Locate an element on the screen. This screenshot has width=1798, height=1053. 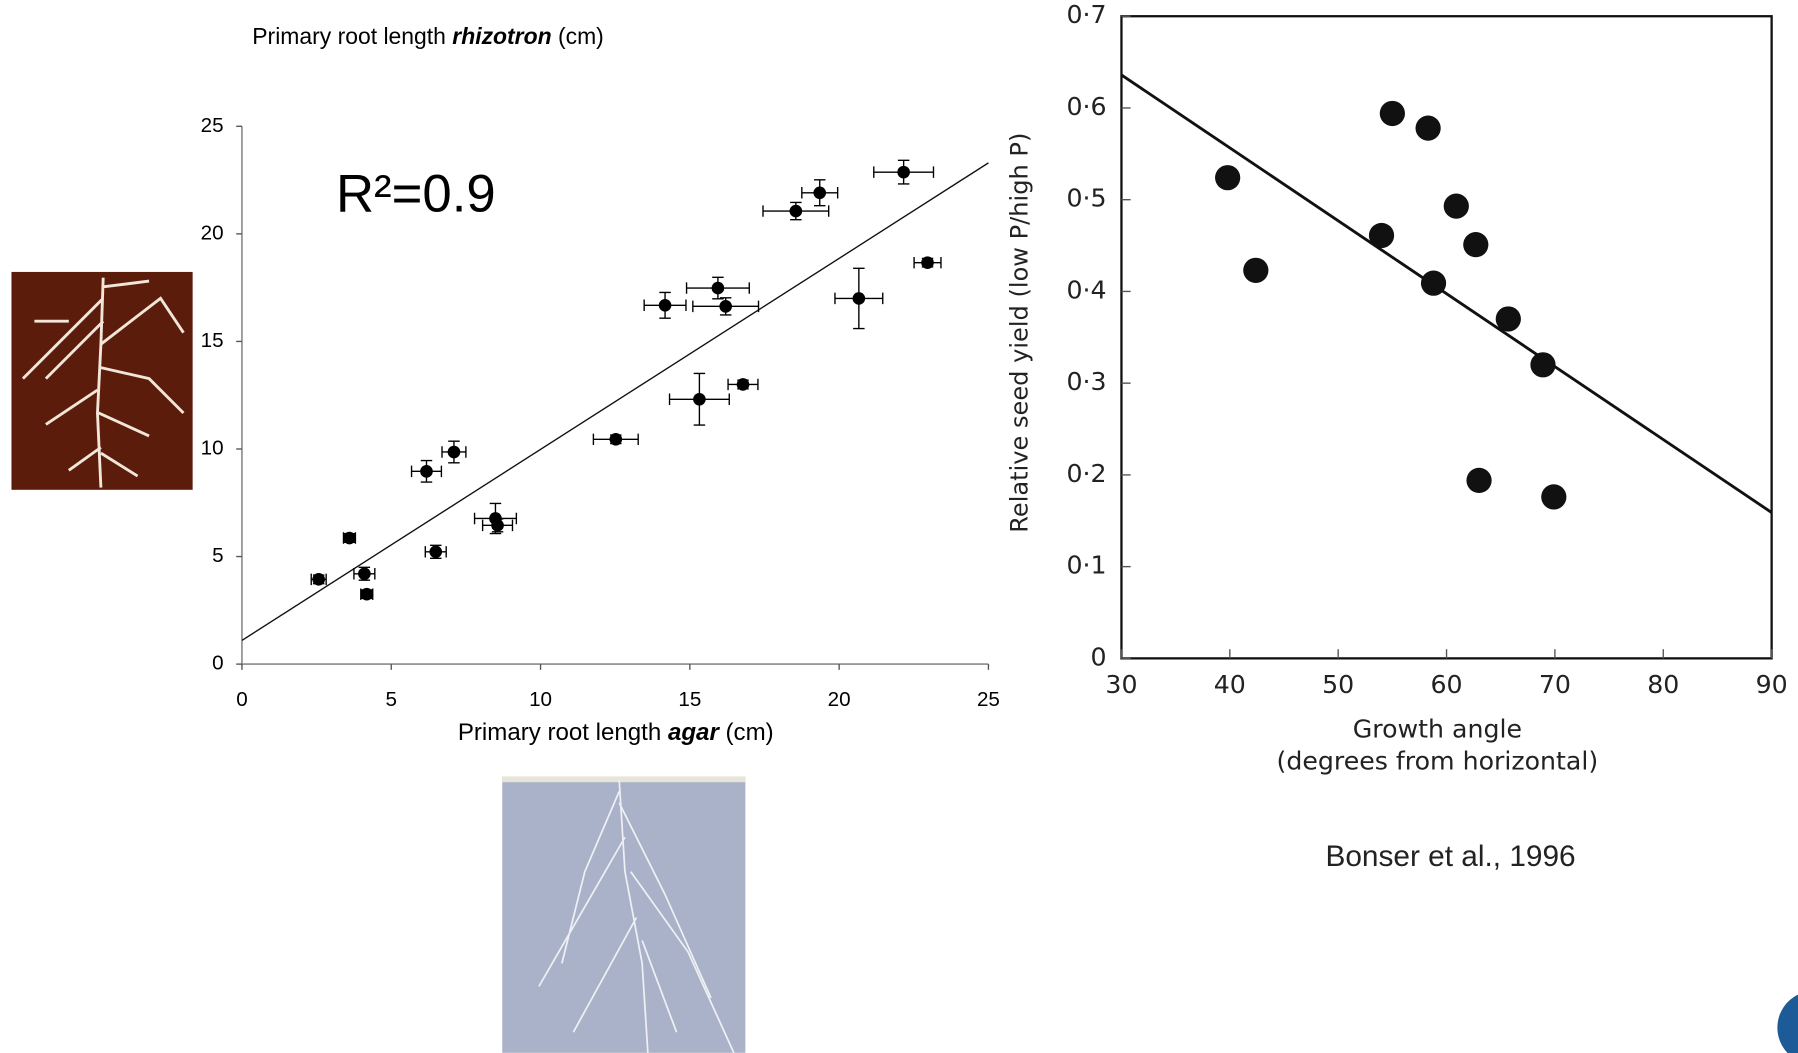
y-axis-title: Primary root length rhizotron (cm) is located at coordinates (428, 36).